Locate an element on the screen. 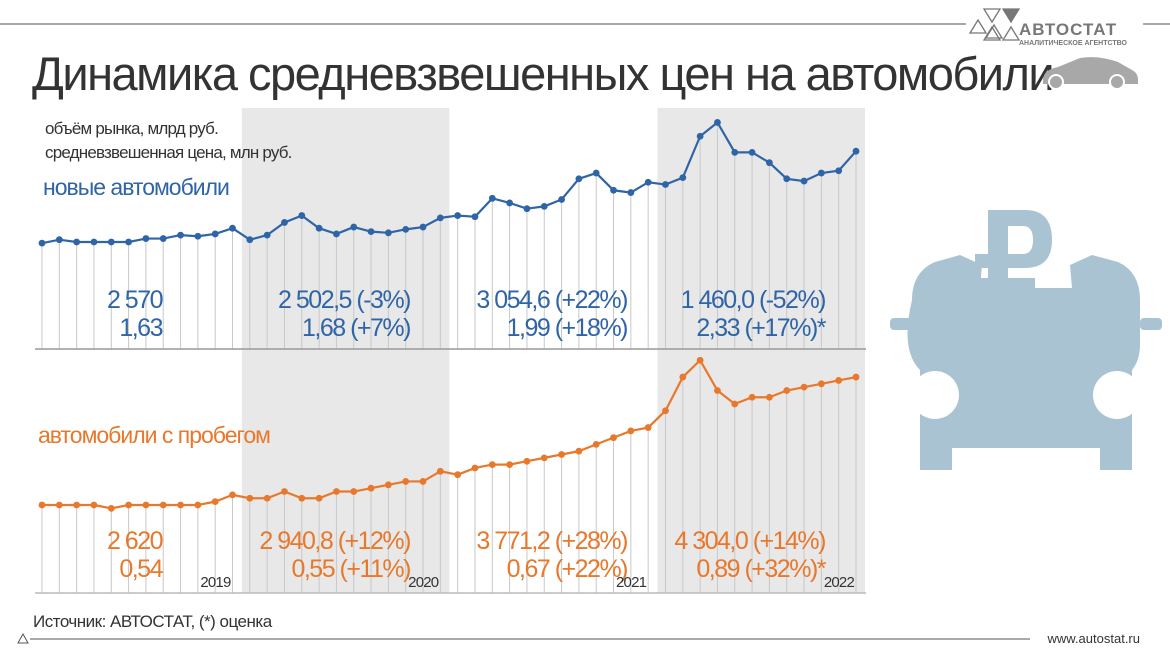 The height and width of the screenshot is (648, 1170). year-label: 2020 is located at coordinates (423, 582).